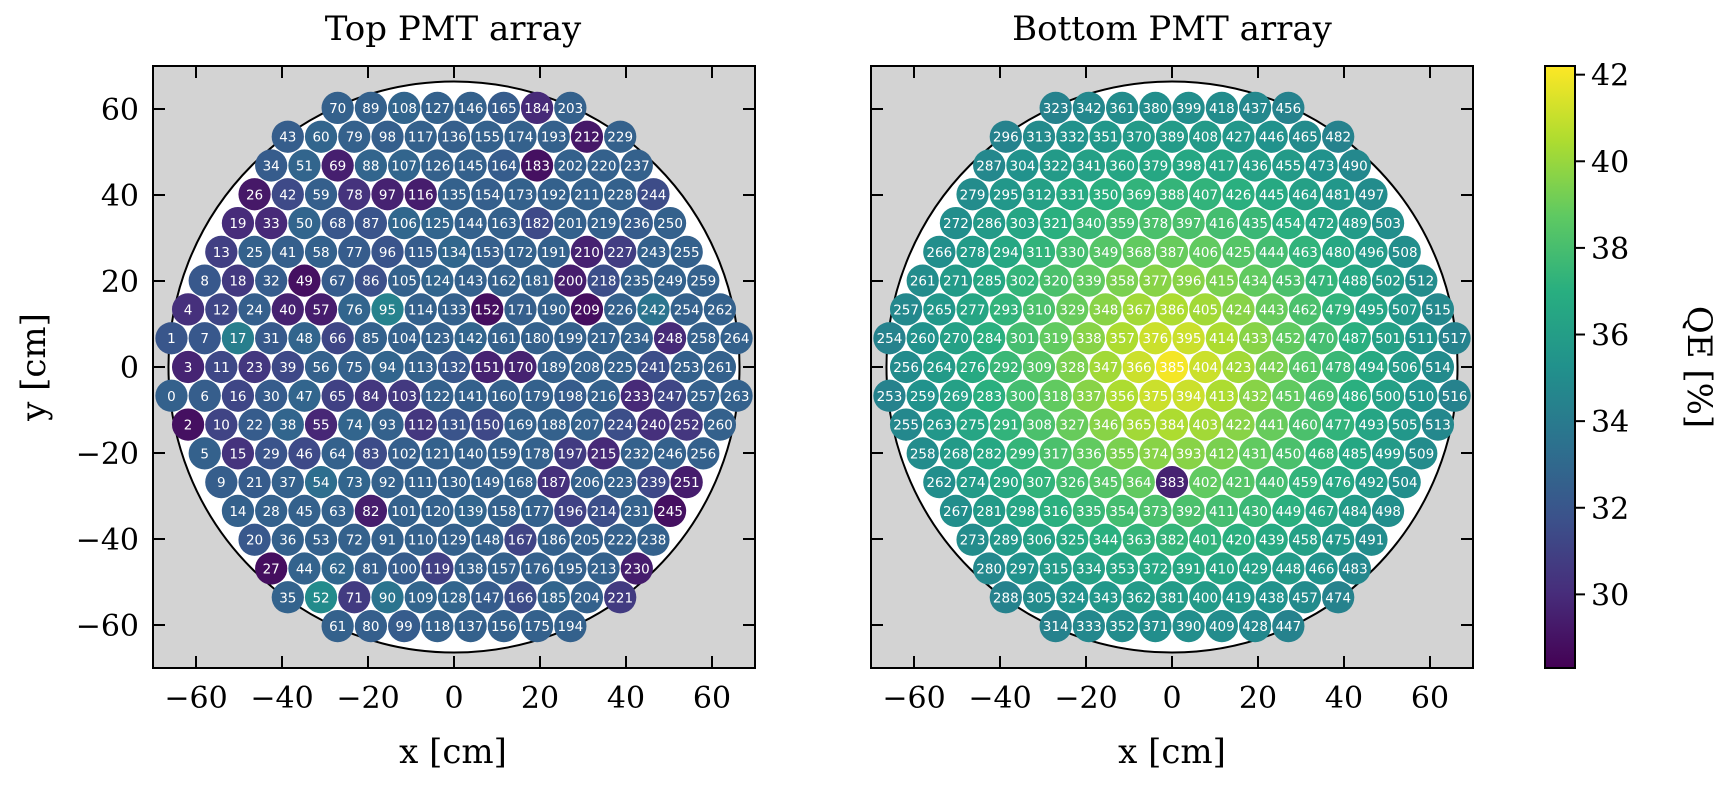 This screenshot has width=1715, height=785. Describe the element at coordinates (537, 570) in the screenshot. I see `pmt-label: 176` at that location.